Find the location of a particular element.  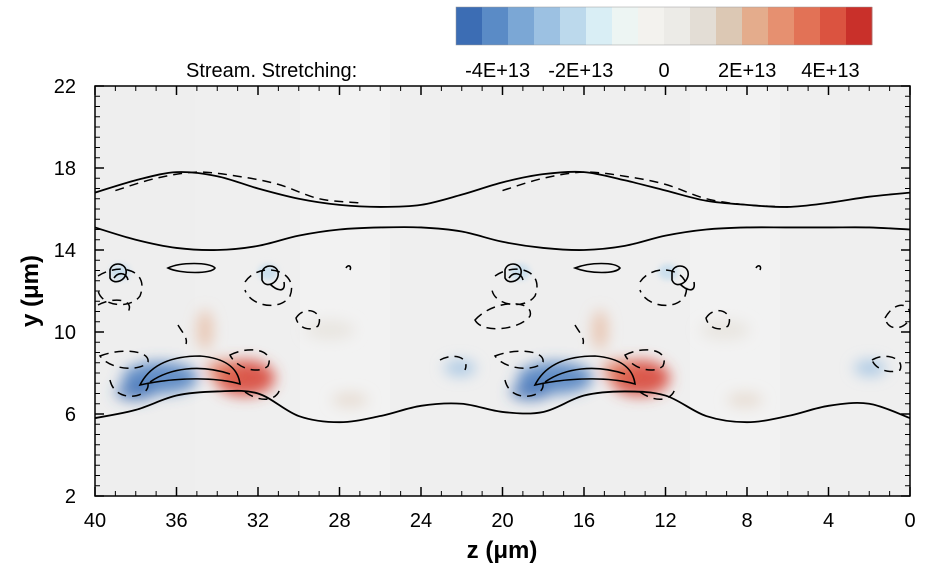

legend-tick-labels: -4E+13 -2E+13 0 2E+13 4E+13 is located at coordinates (662, 71).